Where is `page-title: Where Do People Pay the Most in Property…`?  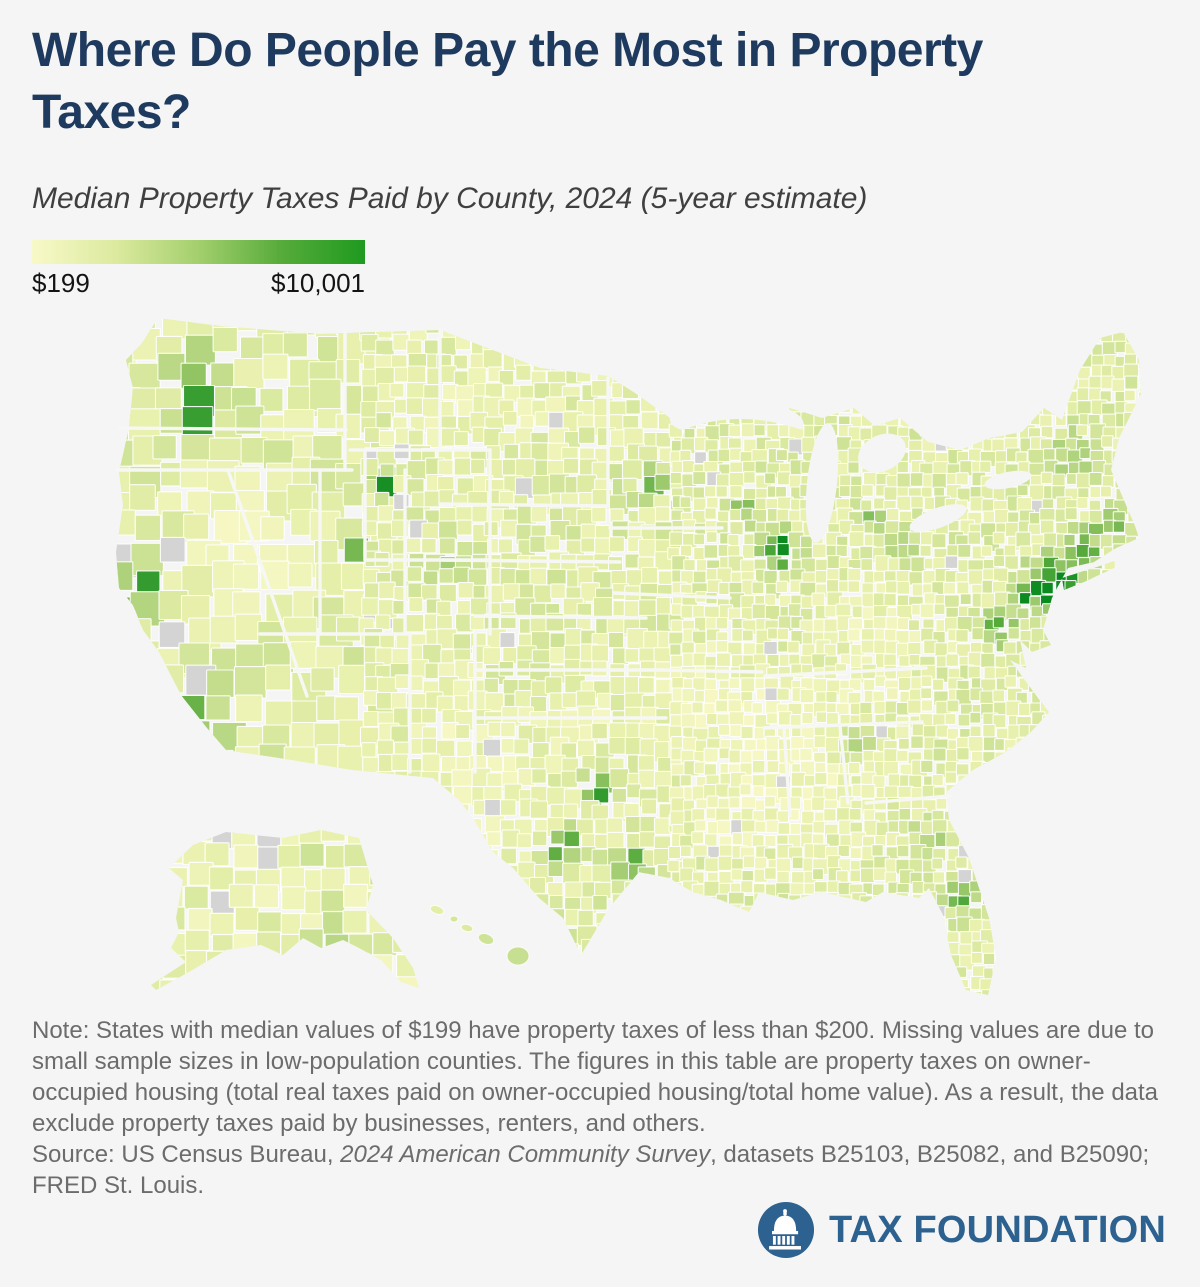 page-title: Where Do People Pay the Most in Property… is located at coordinates (507, 81).